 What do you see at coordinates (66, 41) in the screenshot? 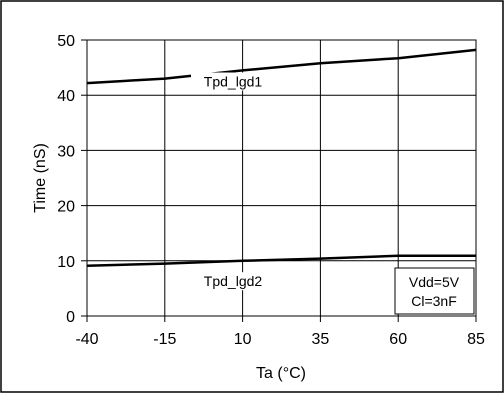
I see `y-tick-label: 50` at bounding box center [66, 41].